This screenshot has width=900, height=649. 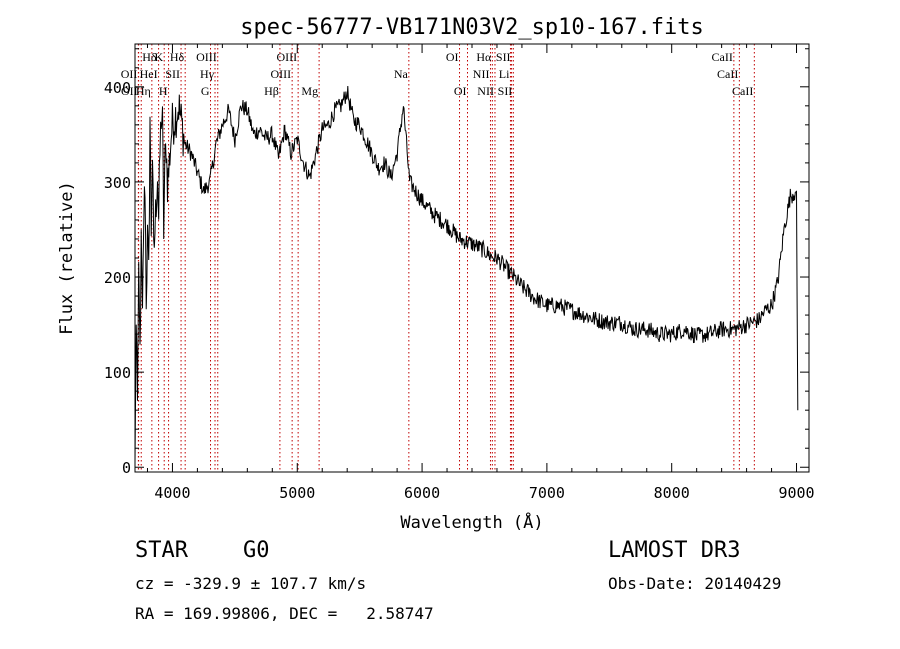 What do you see at coordinates (271, 91) in the screenshot?
I see `line-label: Hβ` at bounding box center [271, 91].